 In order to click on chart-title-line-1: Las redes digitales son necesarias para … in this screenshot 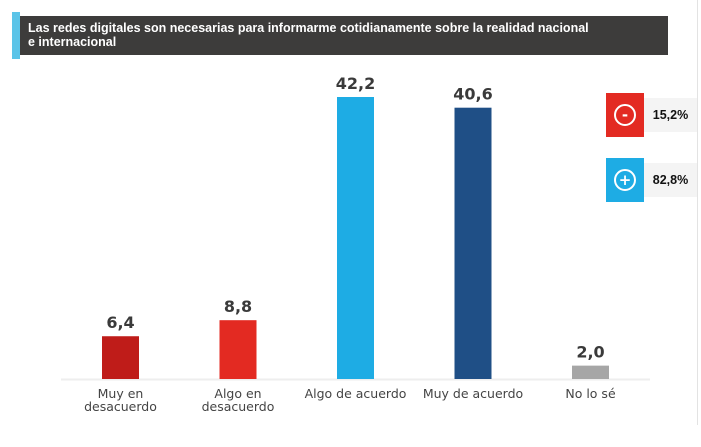, I will do `click(308, 28)`.